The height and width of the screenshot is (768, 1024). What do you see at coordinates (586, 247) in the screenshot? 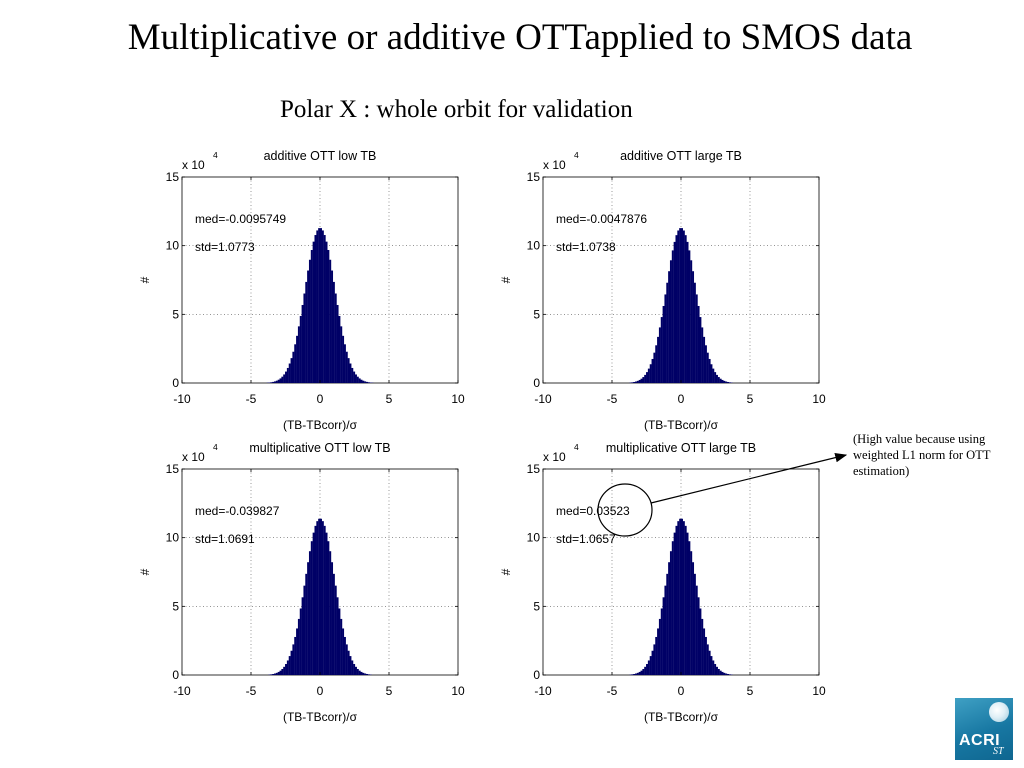
I see `annotation-std: std=1.0738` at bounding box center [586, 247].